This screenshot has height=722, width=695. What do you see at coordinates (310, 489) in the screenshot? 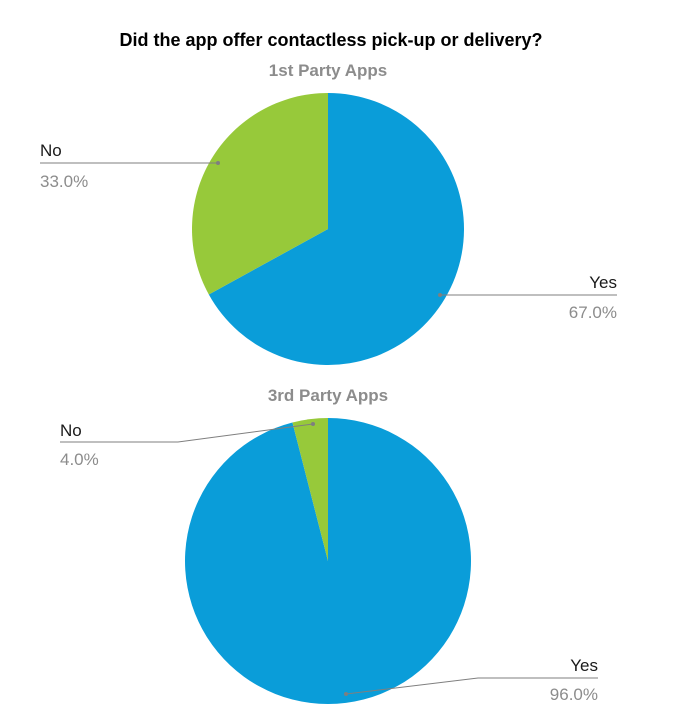
I see `pie-2-slice-no` at bounding box center [310, 489].